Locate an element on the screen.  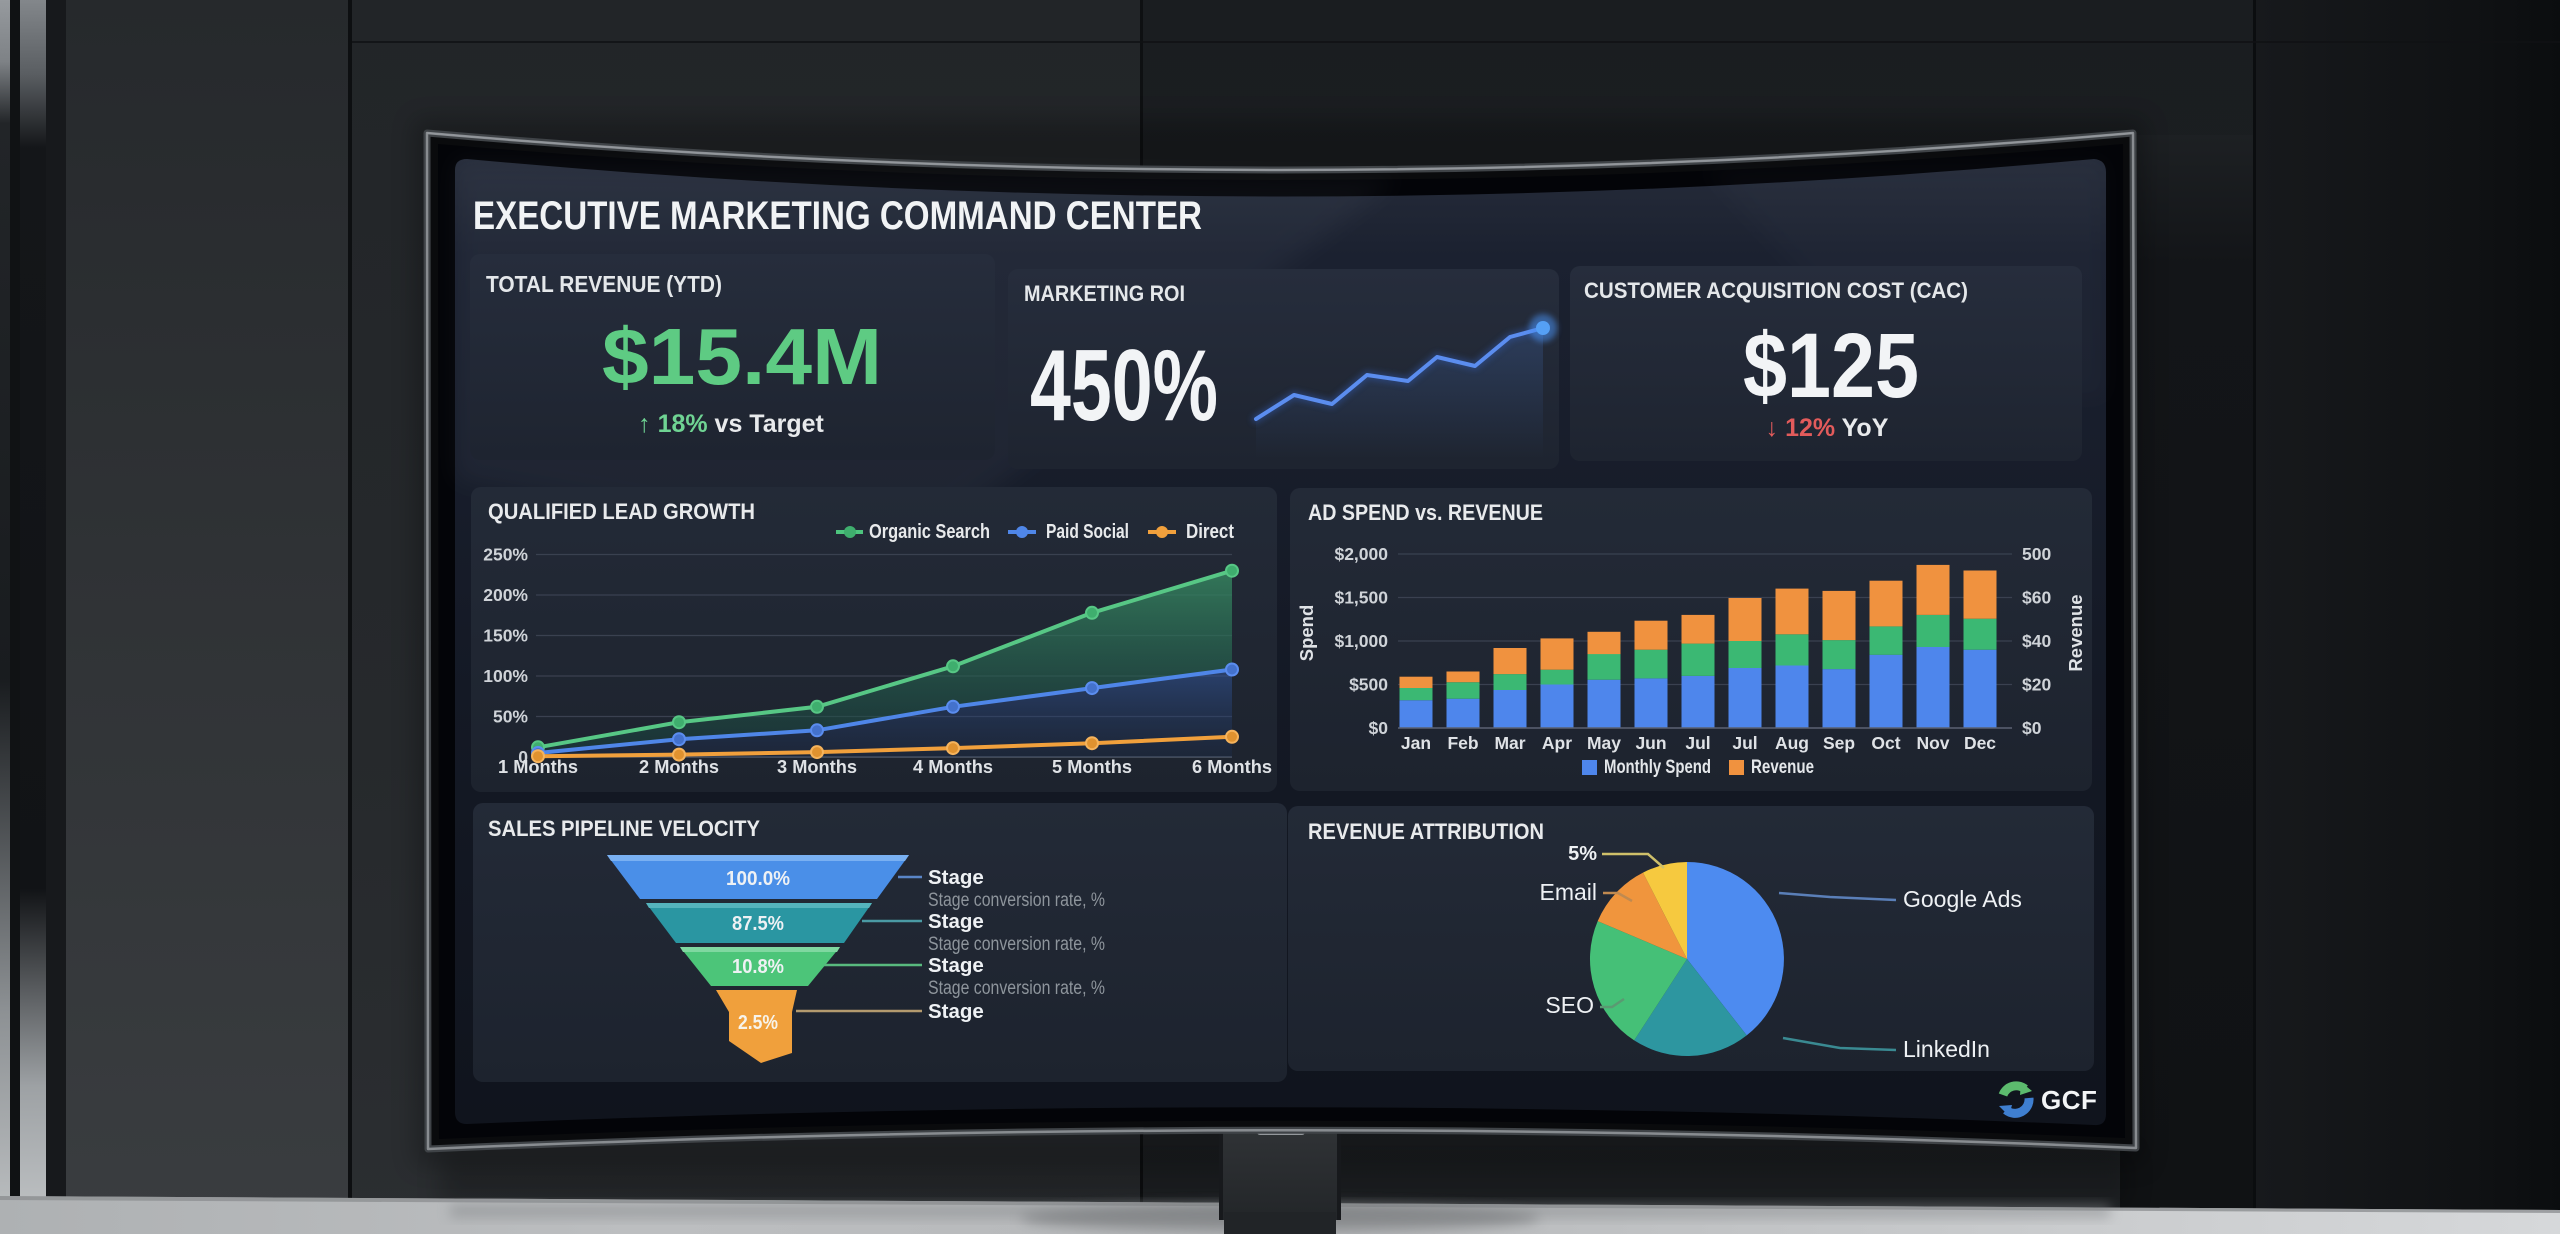
svg-text: 250% is located at coordinates (505, 555).